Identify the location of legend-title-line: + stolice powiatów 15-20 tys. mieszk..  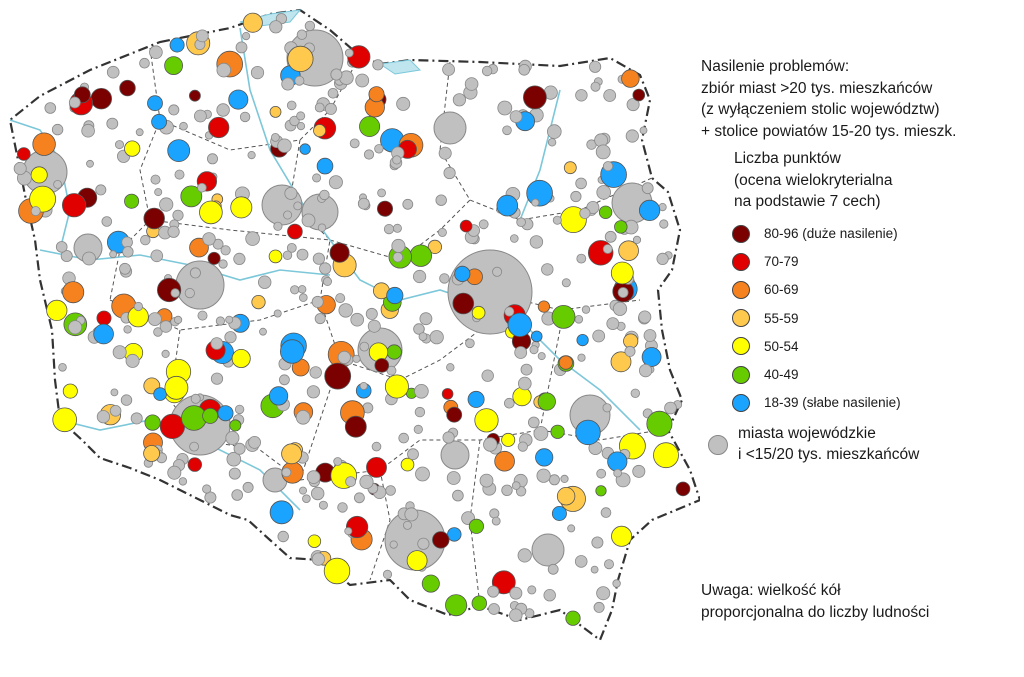
(829, 131).